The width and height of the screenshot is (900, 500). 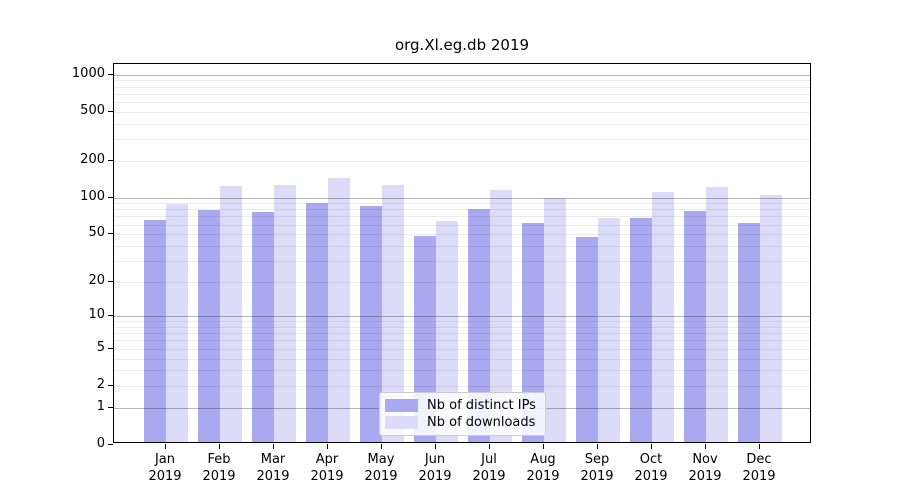 What do you see at coordinates (533, 332) in the screenshot?
I see `distinct-ips-bar-aug` at bounding box center [533, 332].